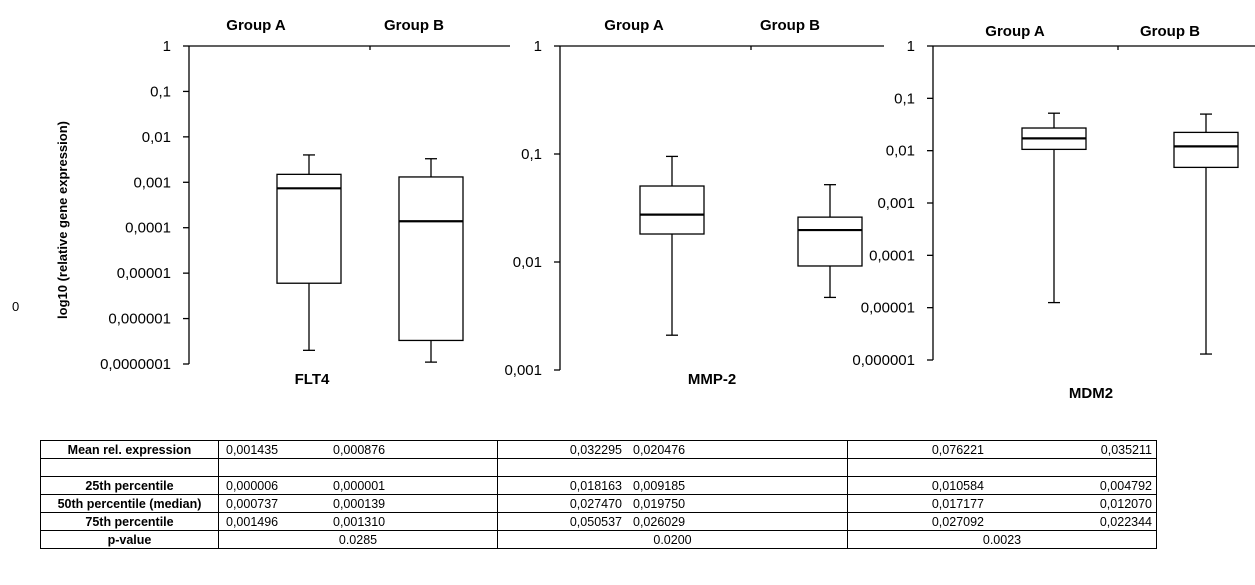  I want to click on table-cell: 0,009185, so click(737, 485).